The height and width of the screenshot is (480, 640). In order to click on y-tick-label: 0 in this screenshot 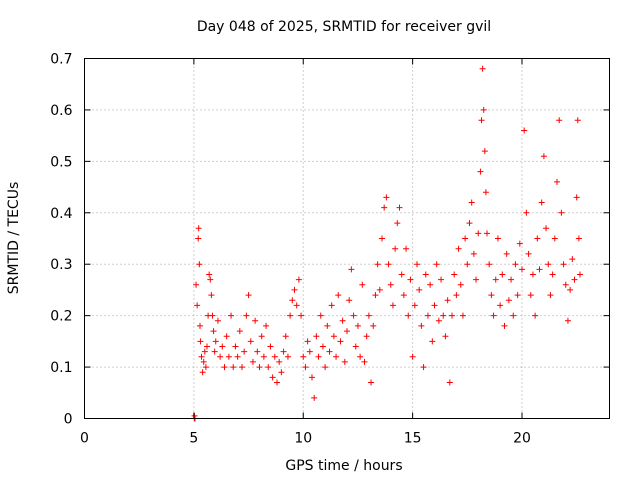, I will do `click(68, 420)`.